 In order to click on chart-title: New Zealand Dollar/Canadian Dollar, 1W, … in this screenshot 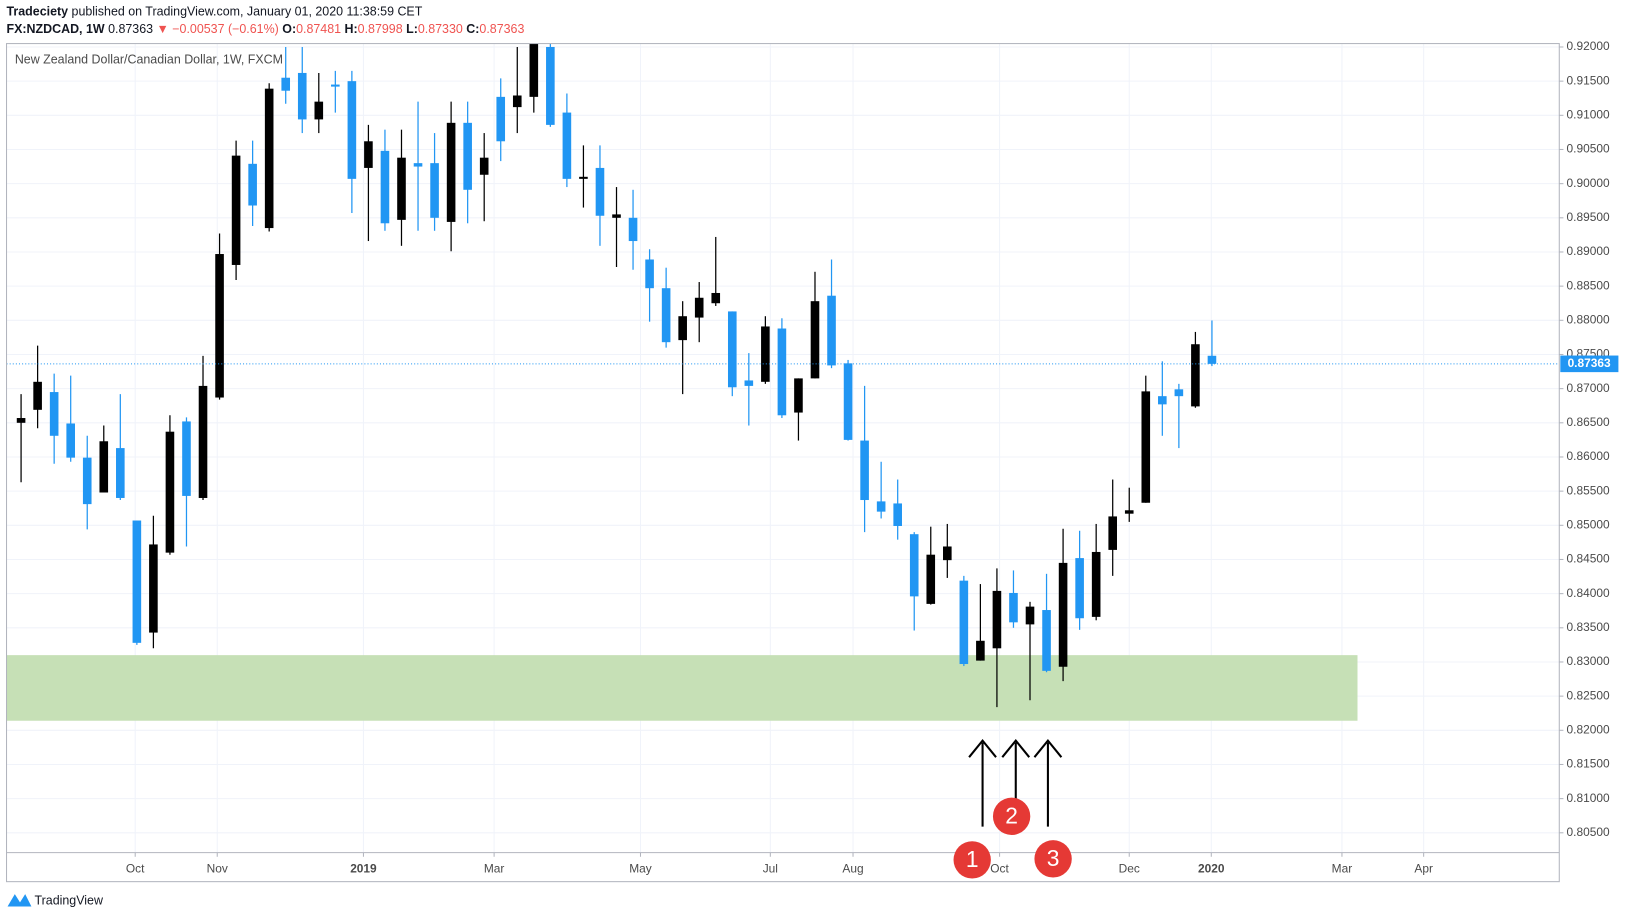, I will do `click(149, 59)`.